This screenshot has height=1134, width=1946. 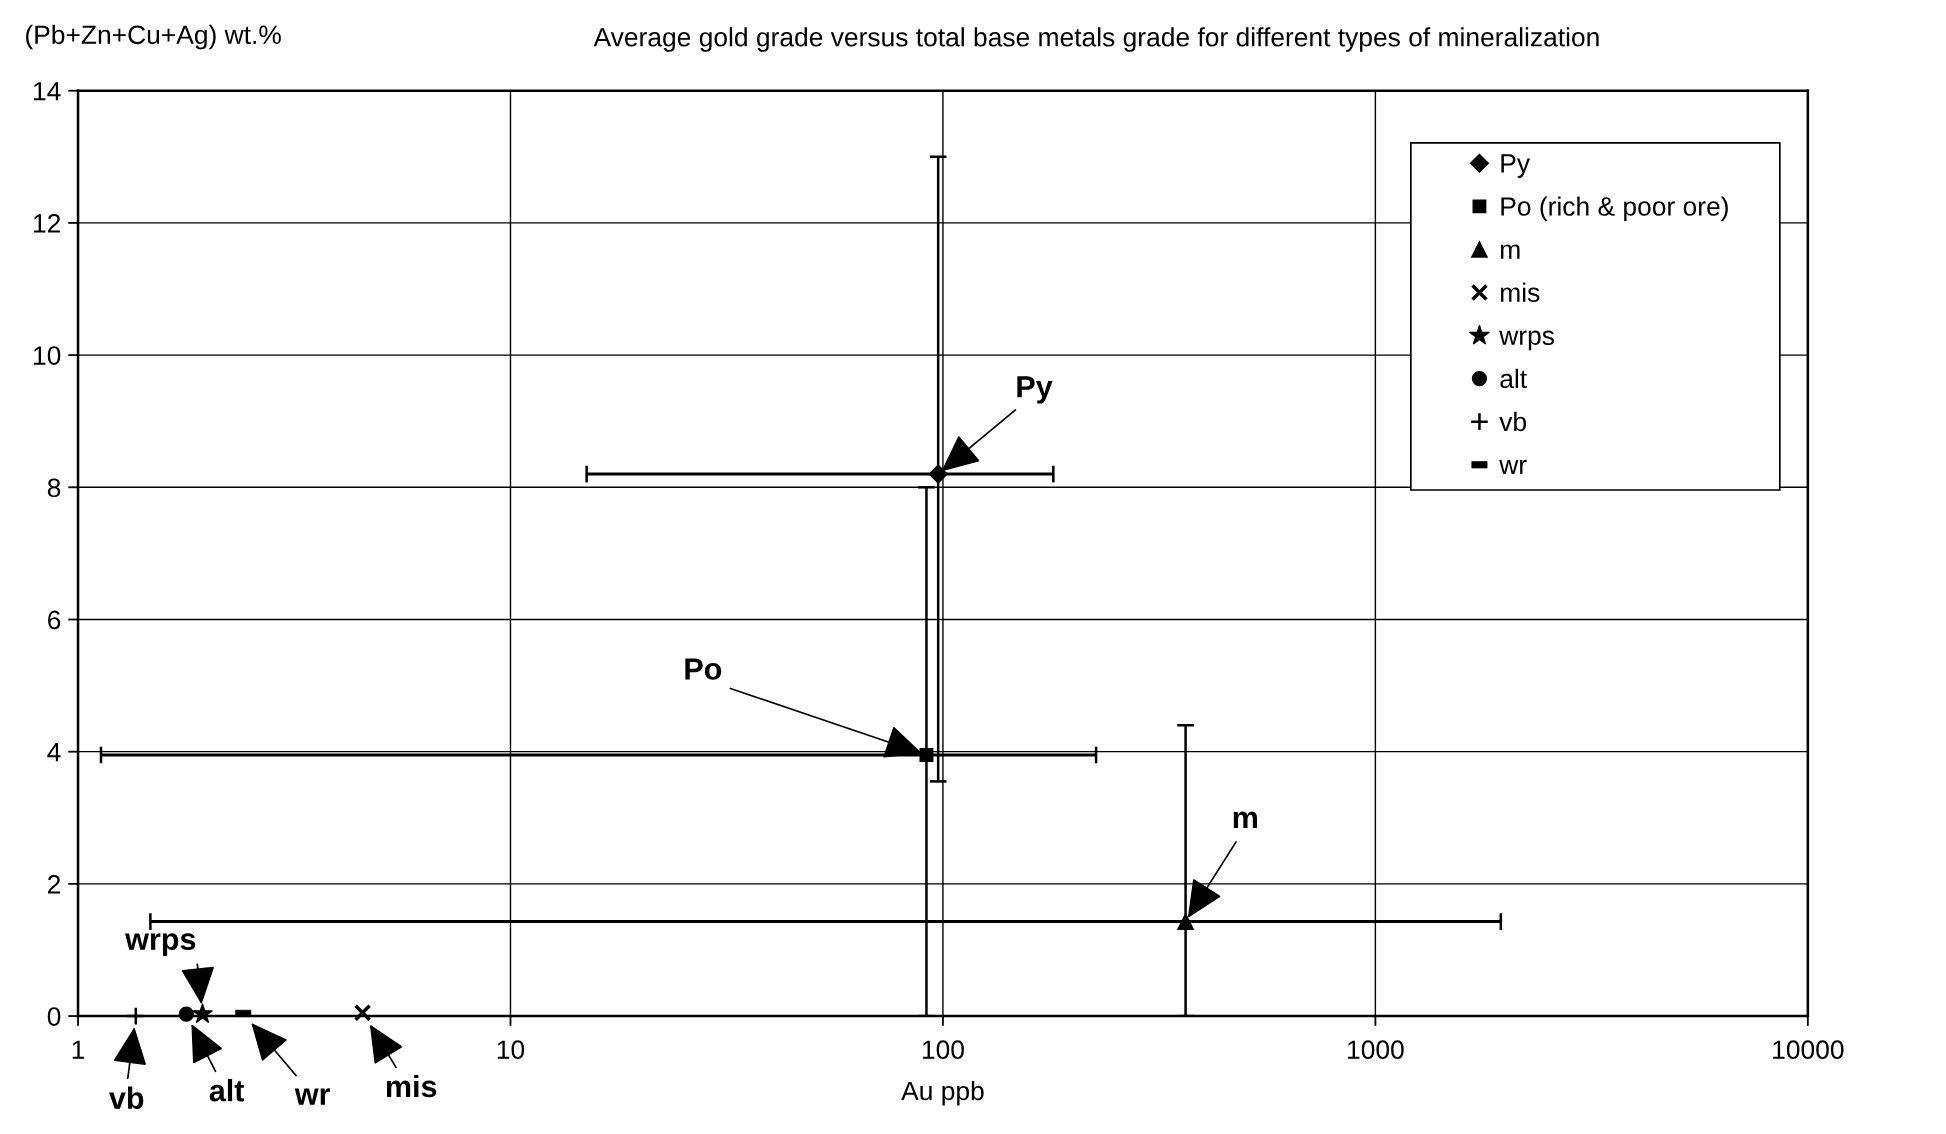 What do you see at coordinates (1035, 390) in the screenshot?
I see `annotation: Py` at bounding box center [1035, 390].